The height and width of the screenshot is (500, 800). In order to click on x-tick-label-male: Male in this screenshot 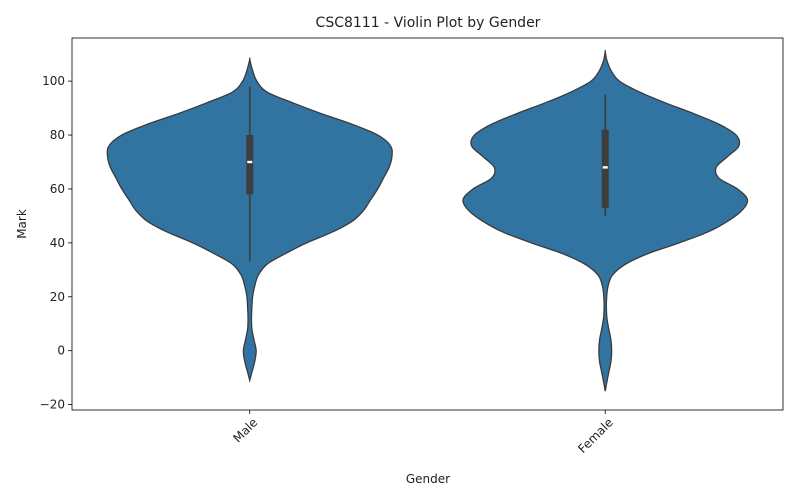, I will do `click(245, 430)`.